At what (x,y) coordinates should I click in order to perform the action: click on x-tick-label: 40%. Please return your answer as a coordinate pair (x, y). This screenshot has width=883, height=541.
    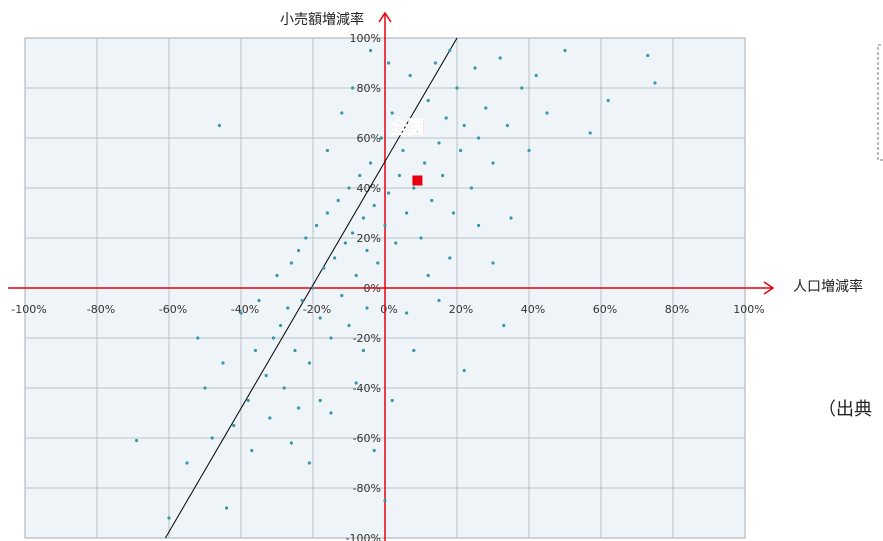
    Looking at the image, I should click on (533, 309).